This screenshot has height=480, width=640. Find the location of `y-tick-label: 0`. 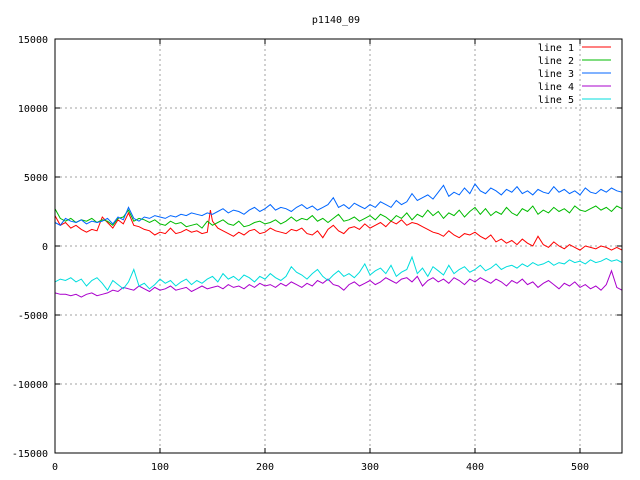

y-tick-label: 0 is located at coordinates (45, 247).